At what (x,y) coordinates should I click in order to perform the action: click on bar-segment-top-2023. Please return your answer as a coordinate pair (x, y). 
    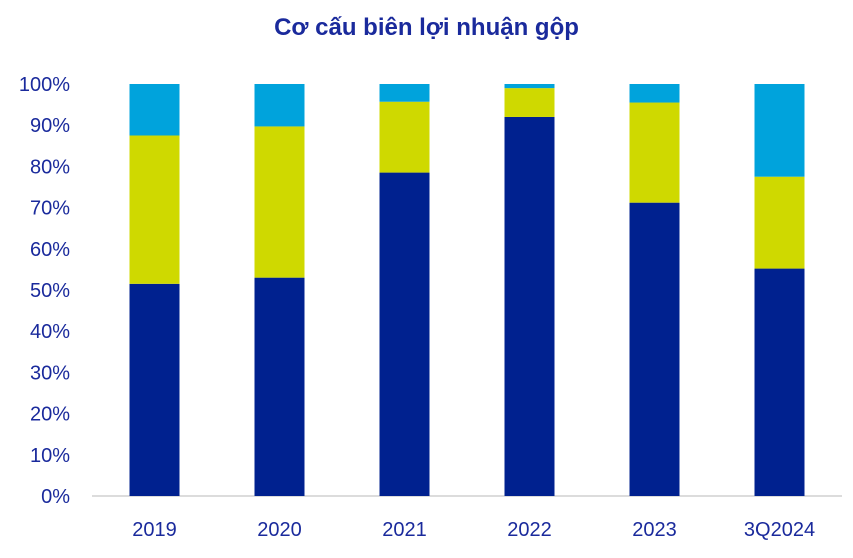
    Looking at the image, I should click on (654, 93).